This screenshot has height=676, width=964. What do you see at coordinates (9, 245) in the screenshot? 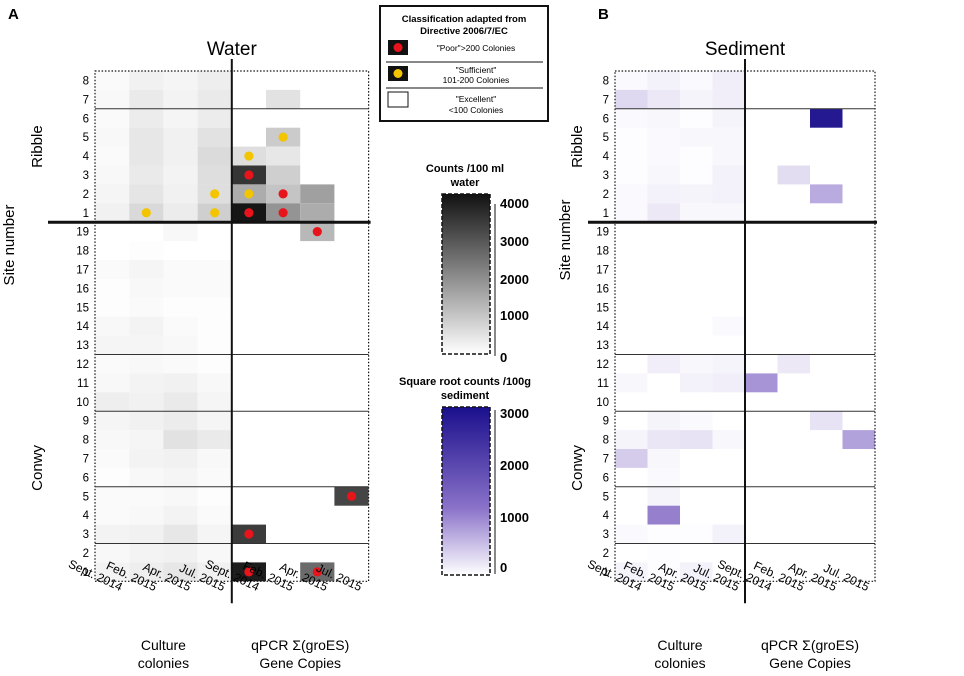
I see `y-axis-label: Site number` at bounding box center [9, 245].